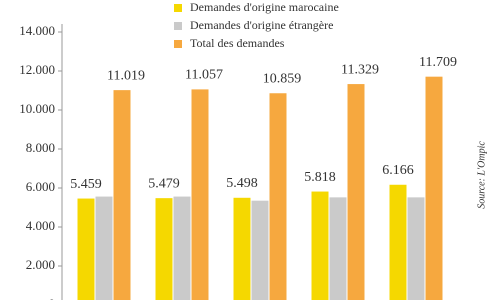 Image resolution: width=500 pixels, height=300 pixels. What do you see at coordinates (237, 43) in the screenshot?
I see `legend-text: Total des demandes` at bounding box center [237, 43].